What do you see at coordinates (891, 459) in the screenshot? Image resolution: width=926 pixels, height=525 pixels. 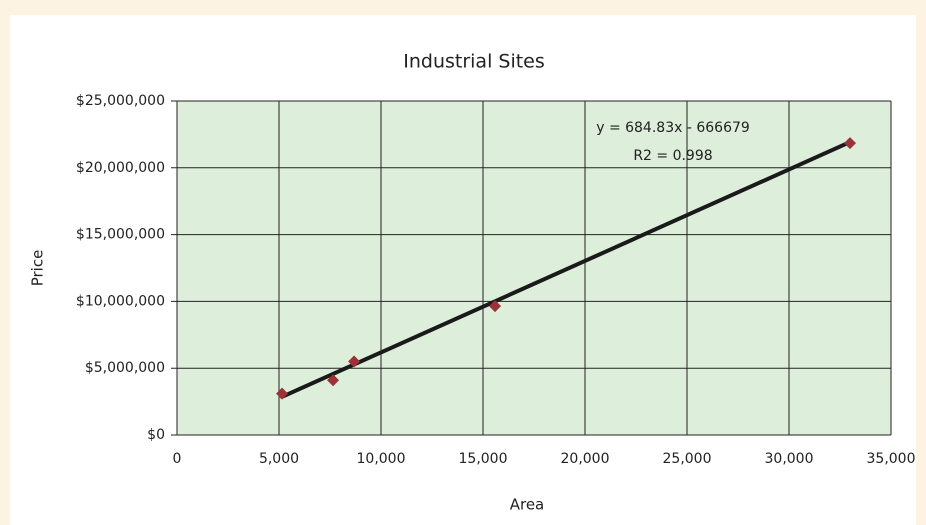 I see `x-tick-label: 35,000` at bounding box center [891, 459].